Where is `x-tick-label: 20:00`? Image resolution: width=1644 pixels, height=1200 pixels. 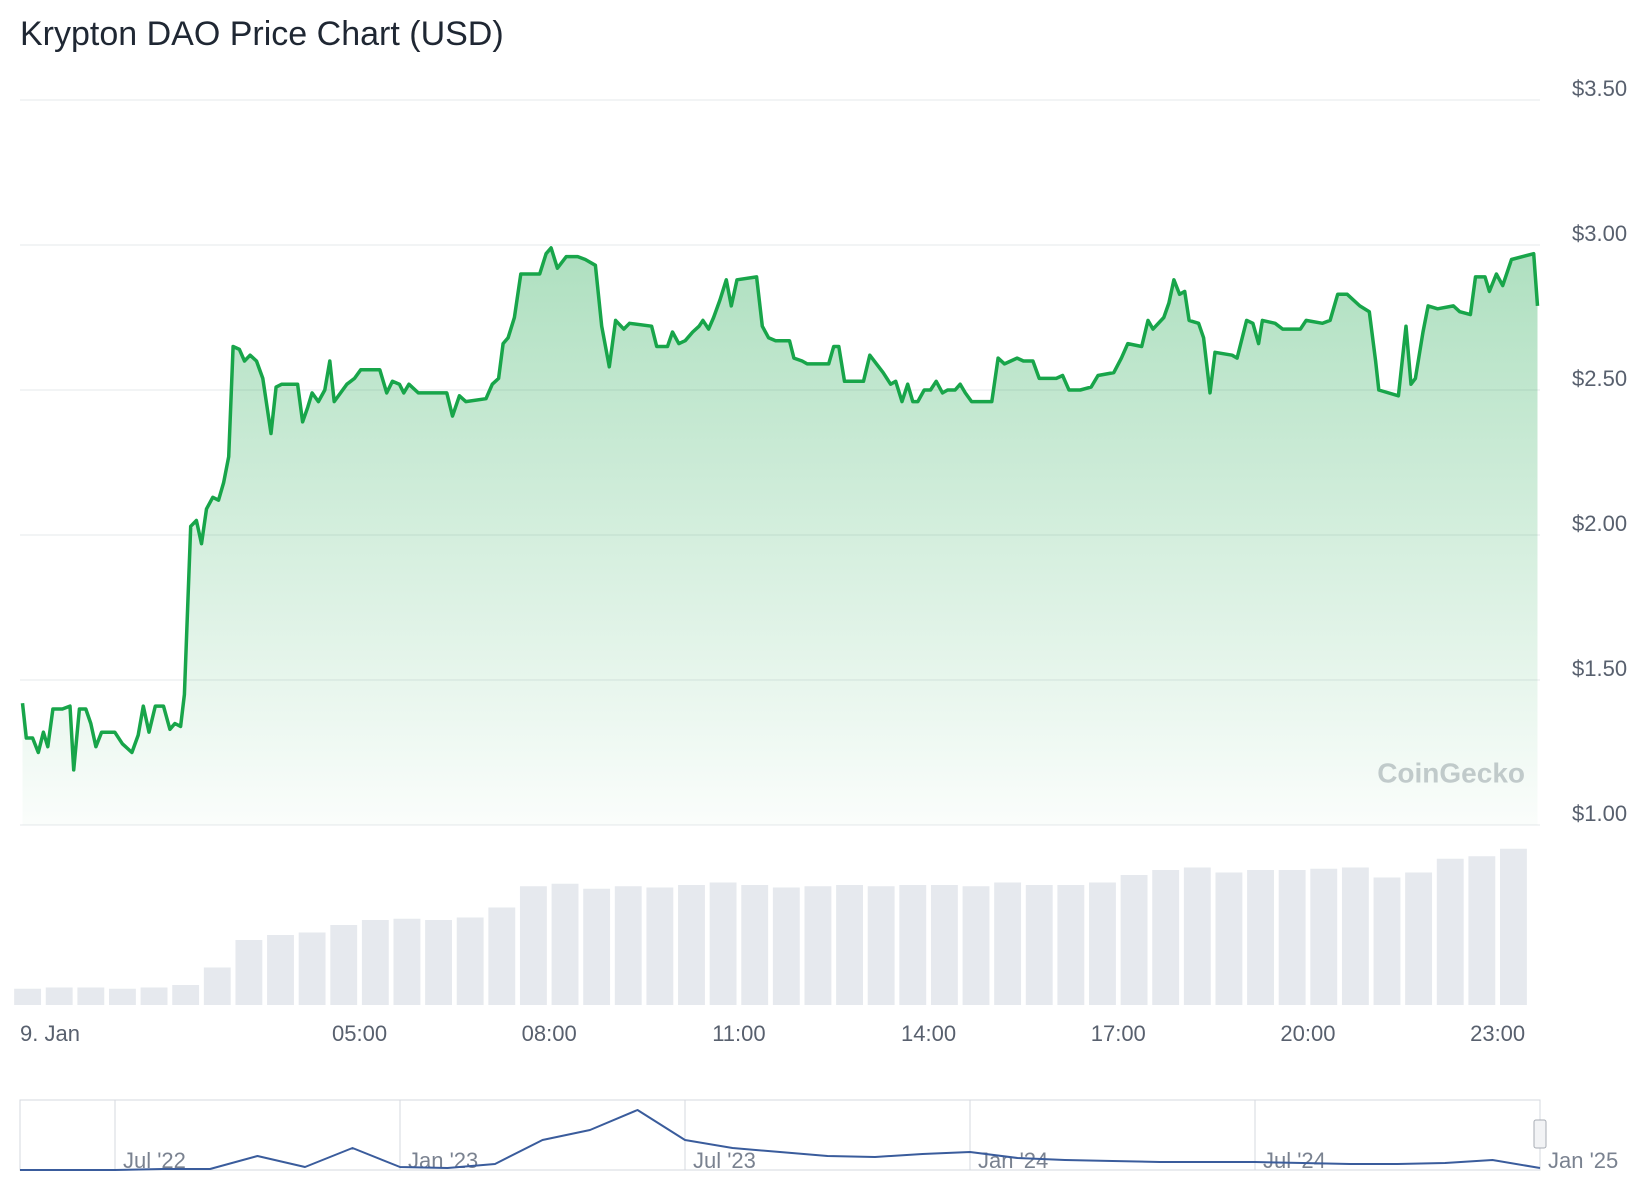 x-tick-label: 20:00 is located at coordinates (1307, 1033).